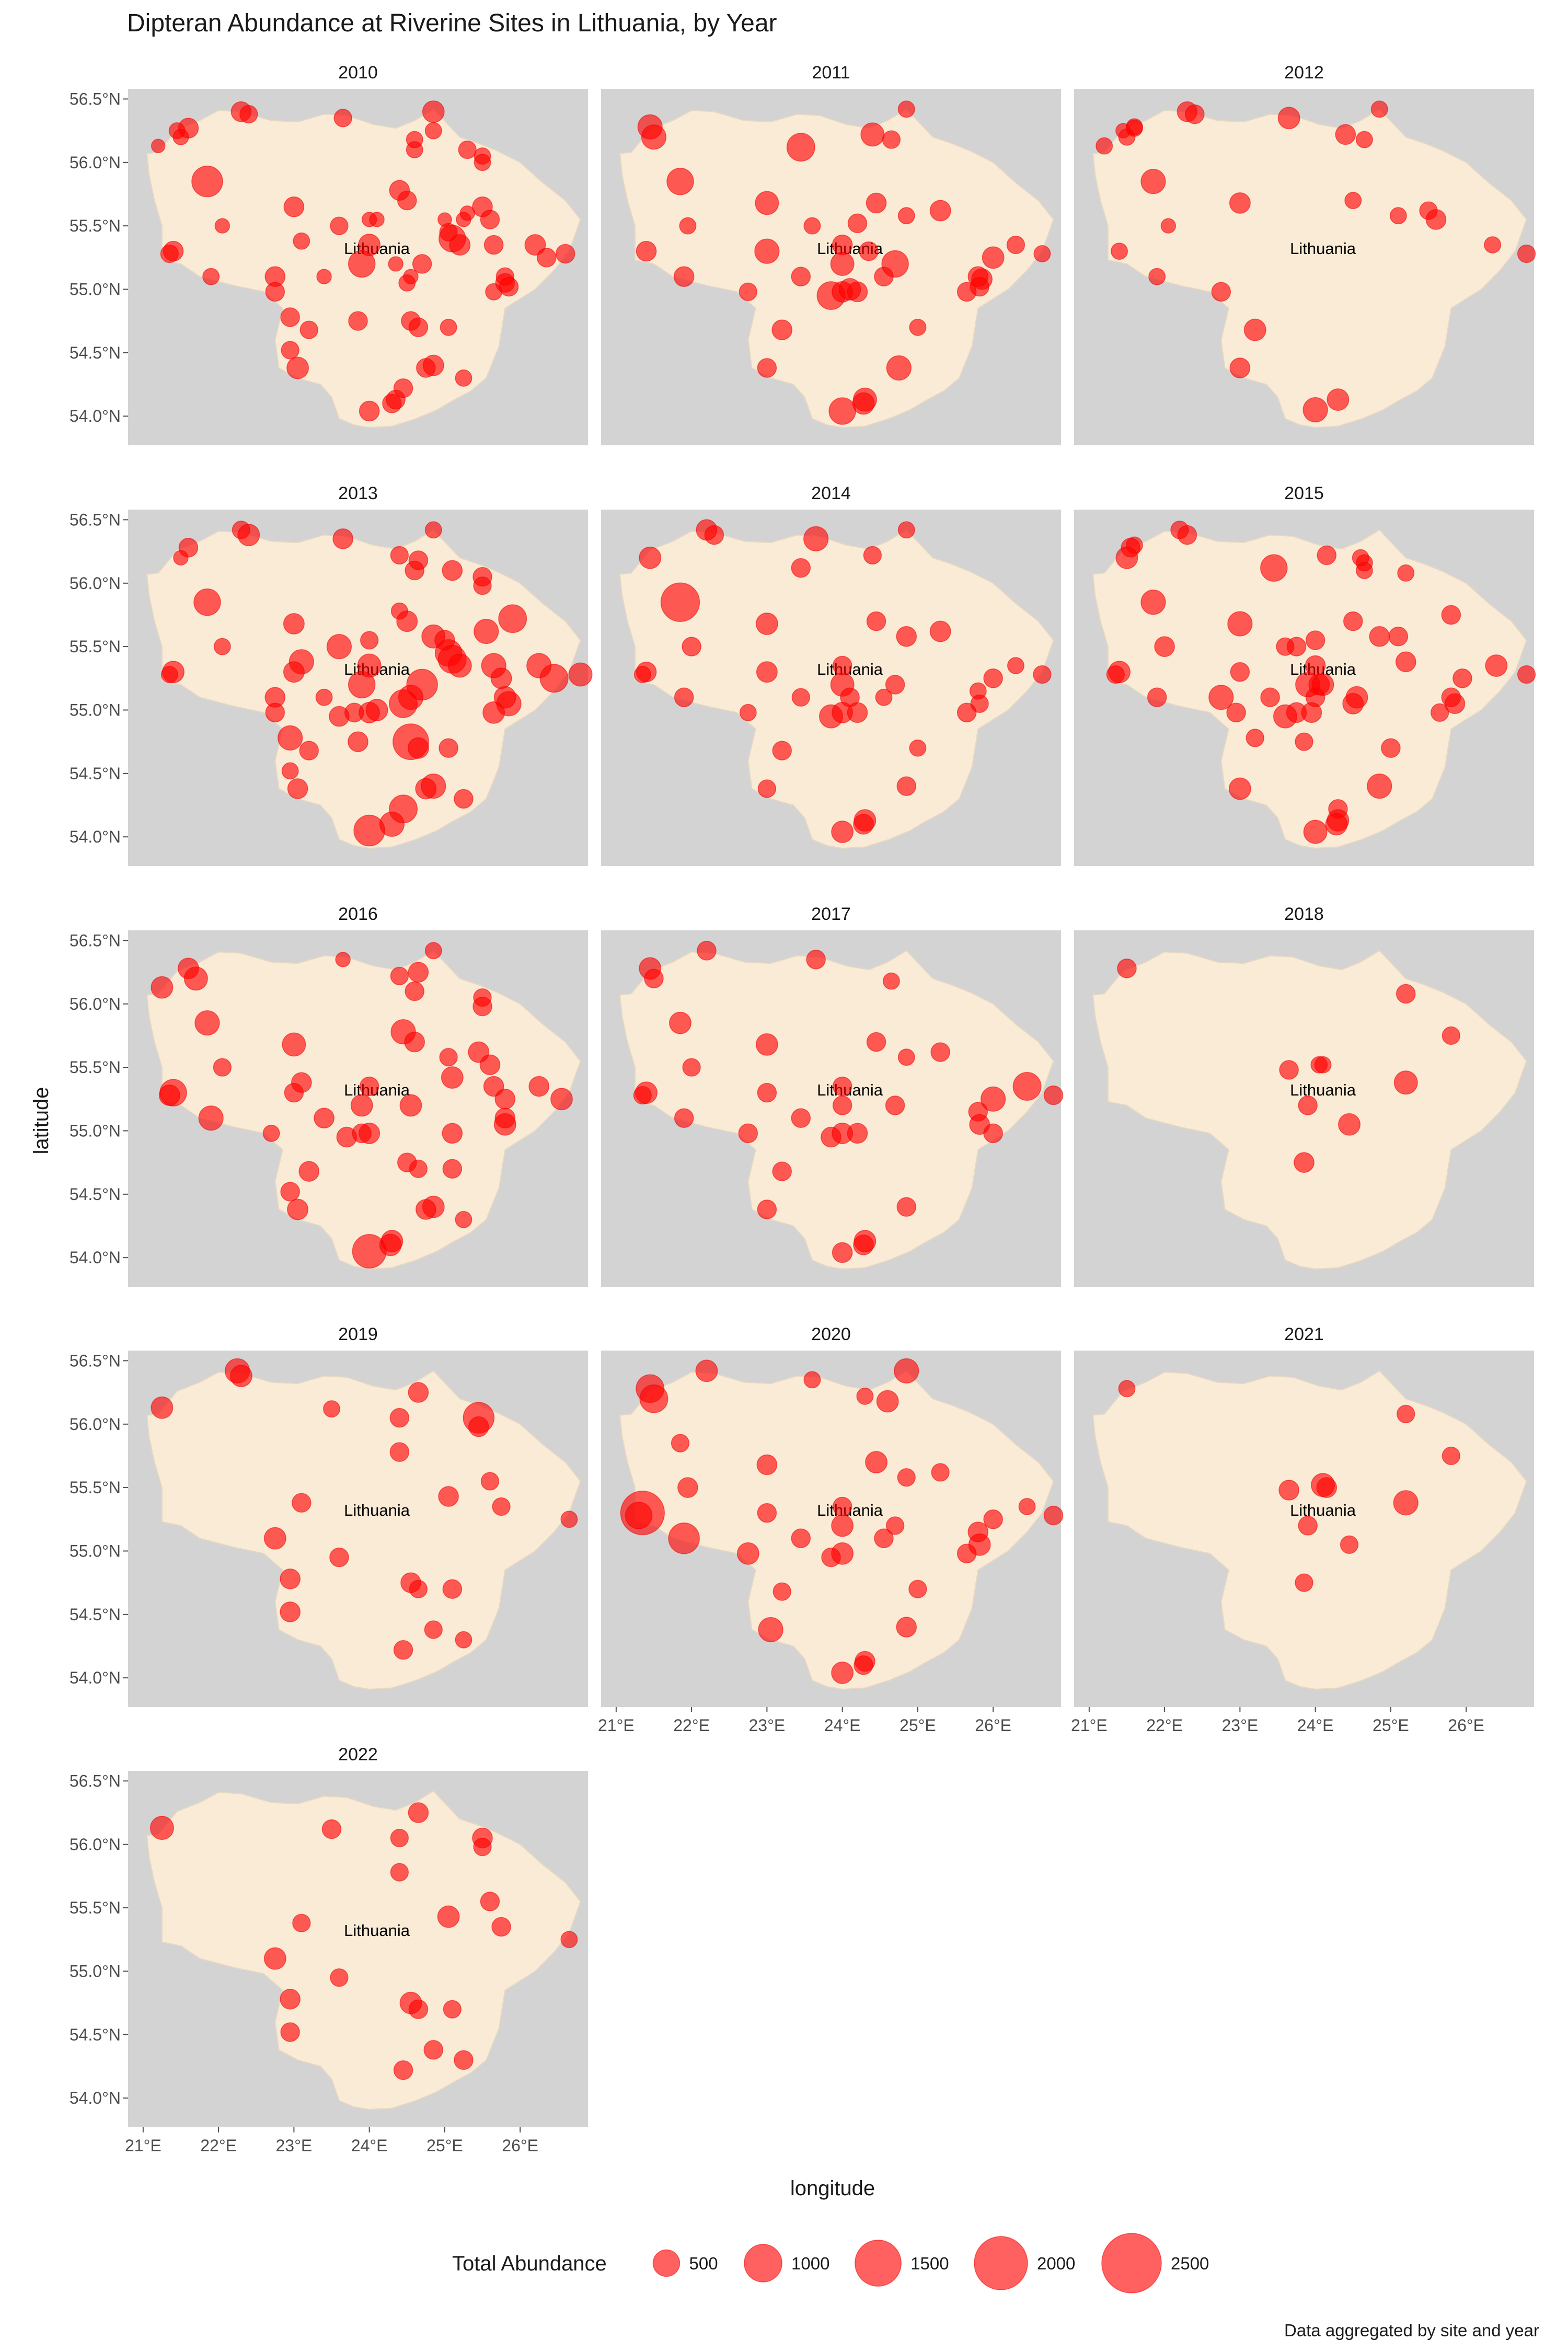 The image size is (1568, 2352). What do you see at coordinates (1001, 2263) in the screenshot?
I see `legend-key-circle` at bounding box center [1001, 2263].